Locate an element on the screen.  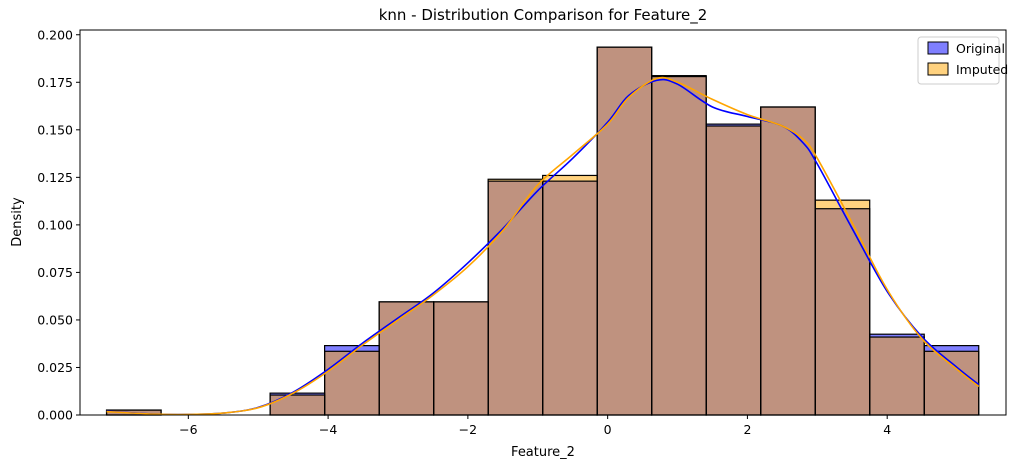
y-tick-label-8: 0.200 is located at coordinates (55, 34).